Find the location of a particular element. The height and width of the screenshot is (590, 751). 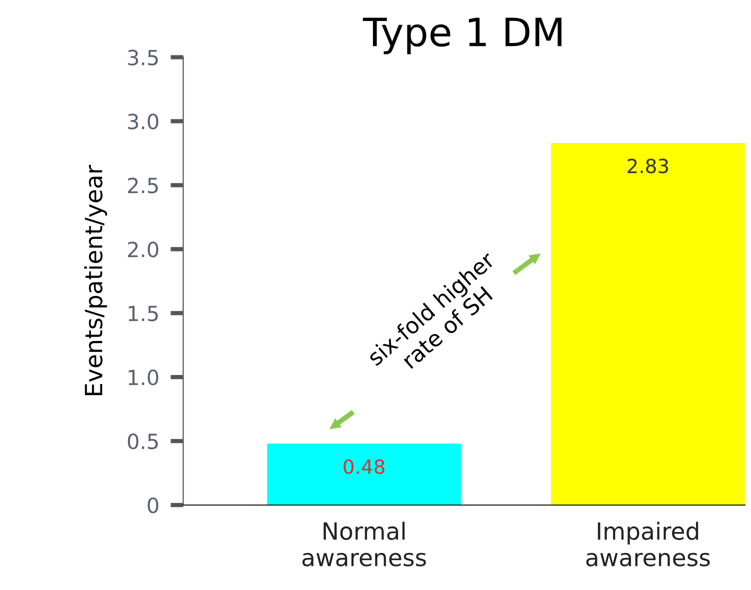

y-tick-label: 2.0 is located at coordinates (143, 250).